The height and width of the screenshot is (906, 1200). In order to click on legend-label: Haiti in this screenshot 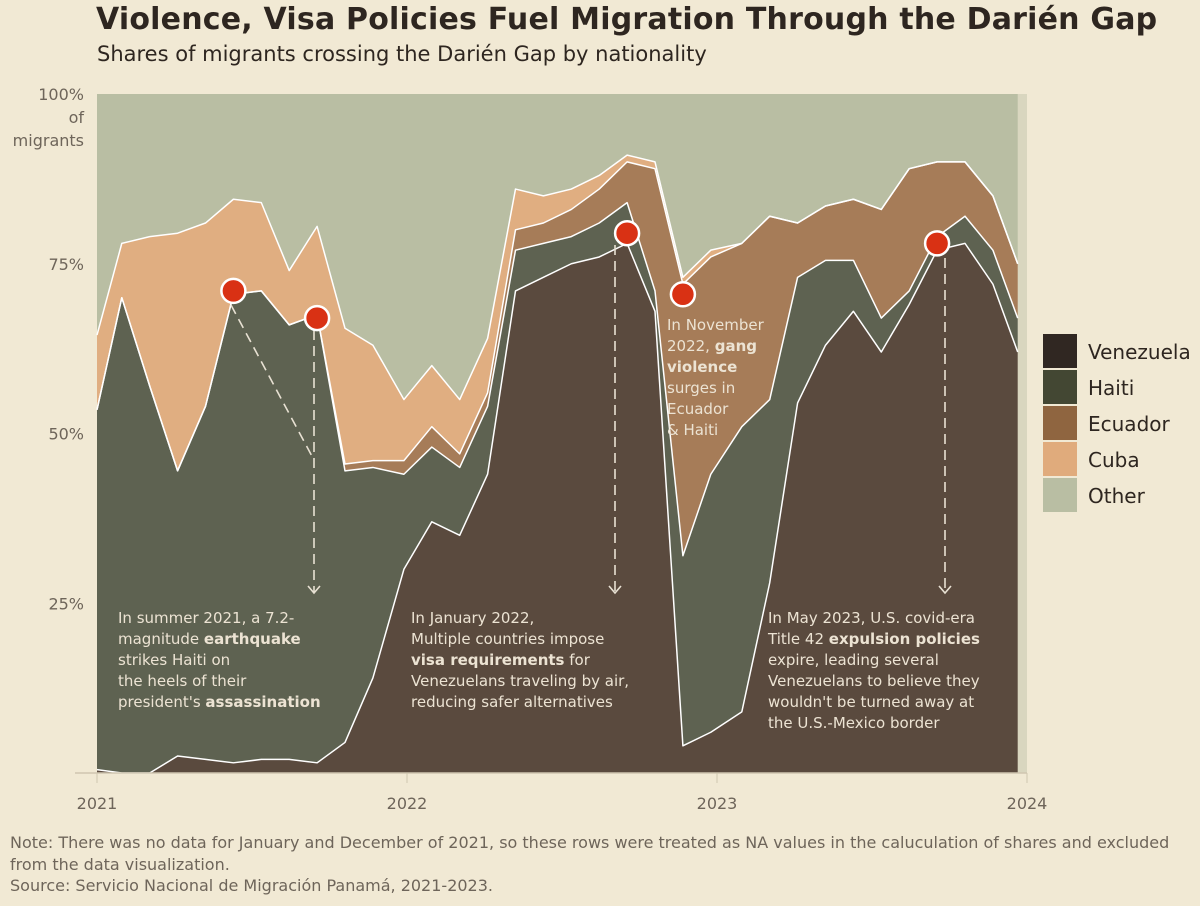, I will do `click(1111, 388)`.